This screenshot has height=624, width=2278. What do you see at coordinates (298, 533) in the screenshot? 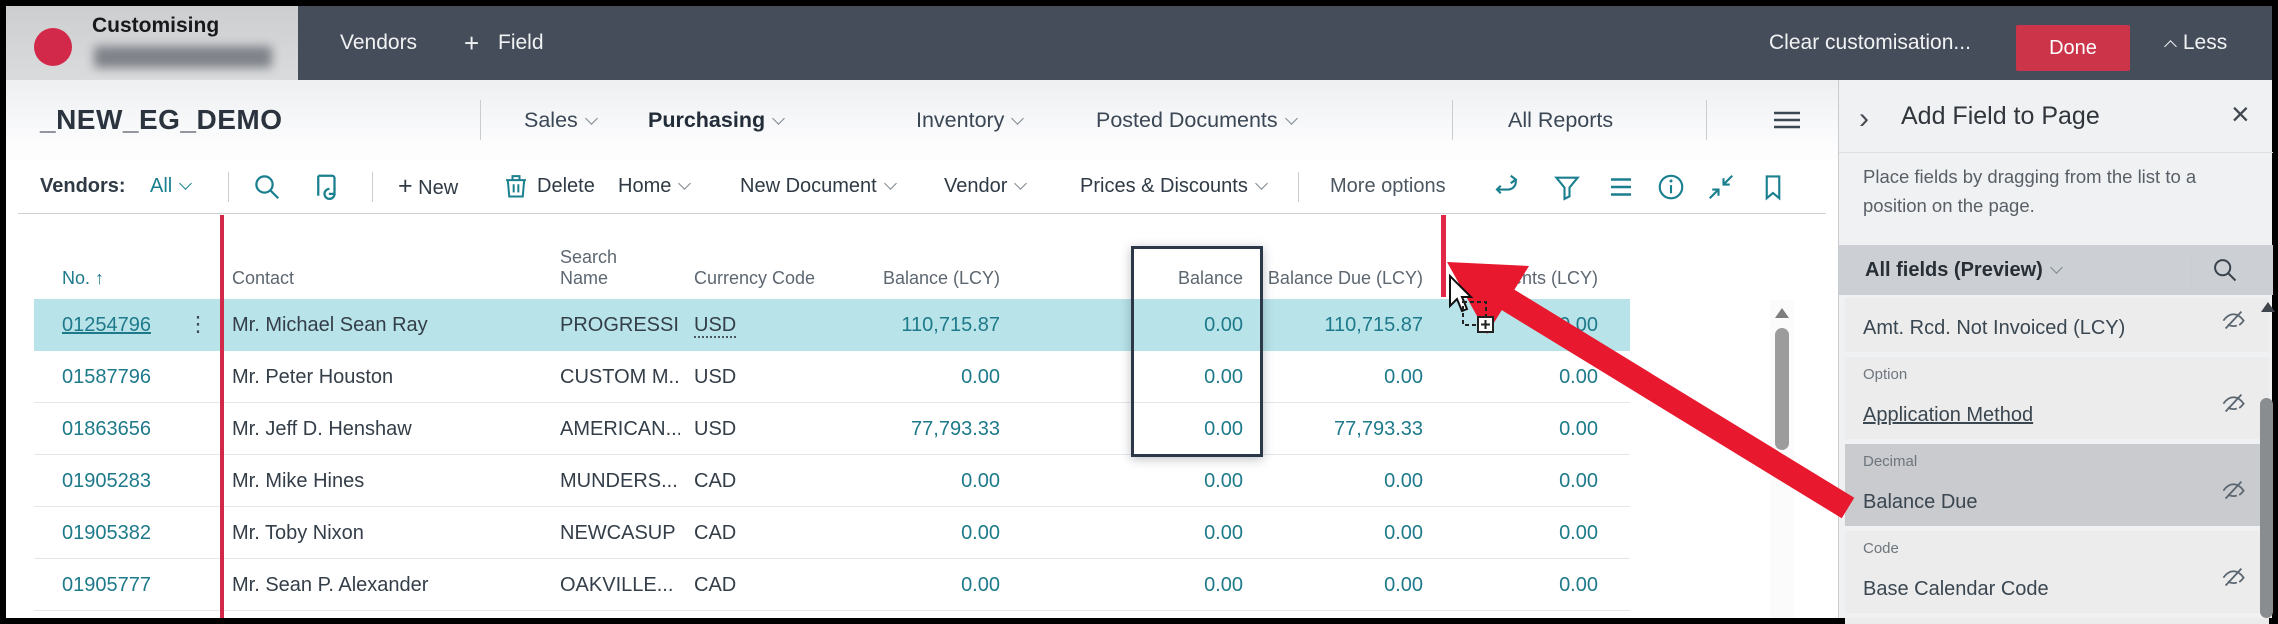
I see `cell-contact: Mr. Toby Nixon` at bounding box center [298, 533].